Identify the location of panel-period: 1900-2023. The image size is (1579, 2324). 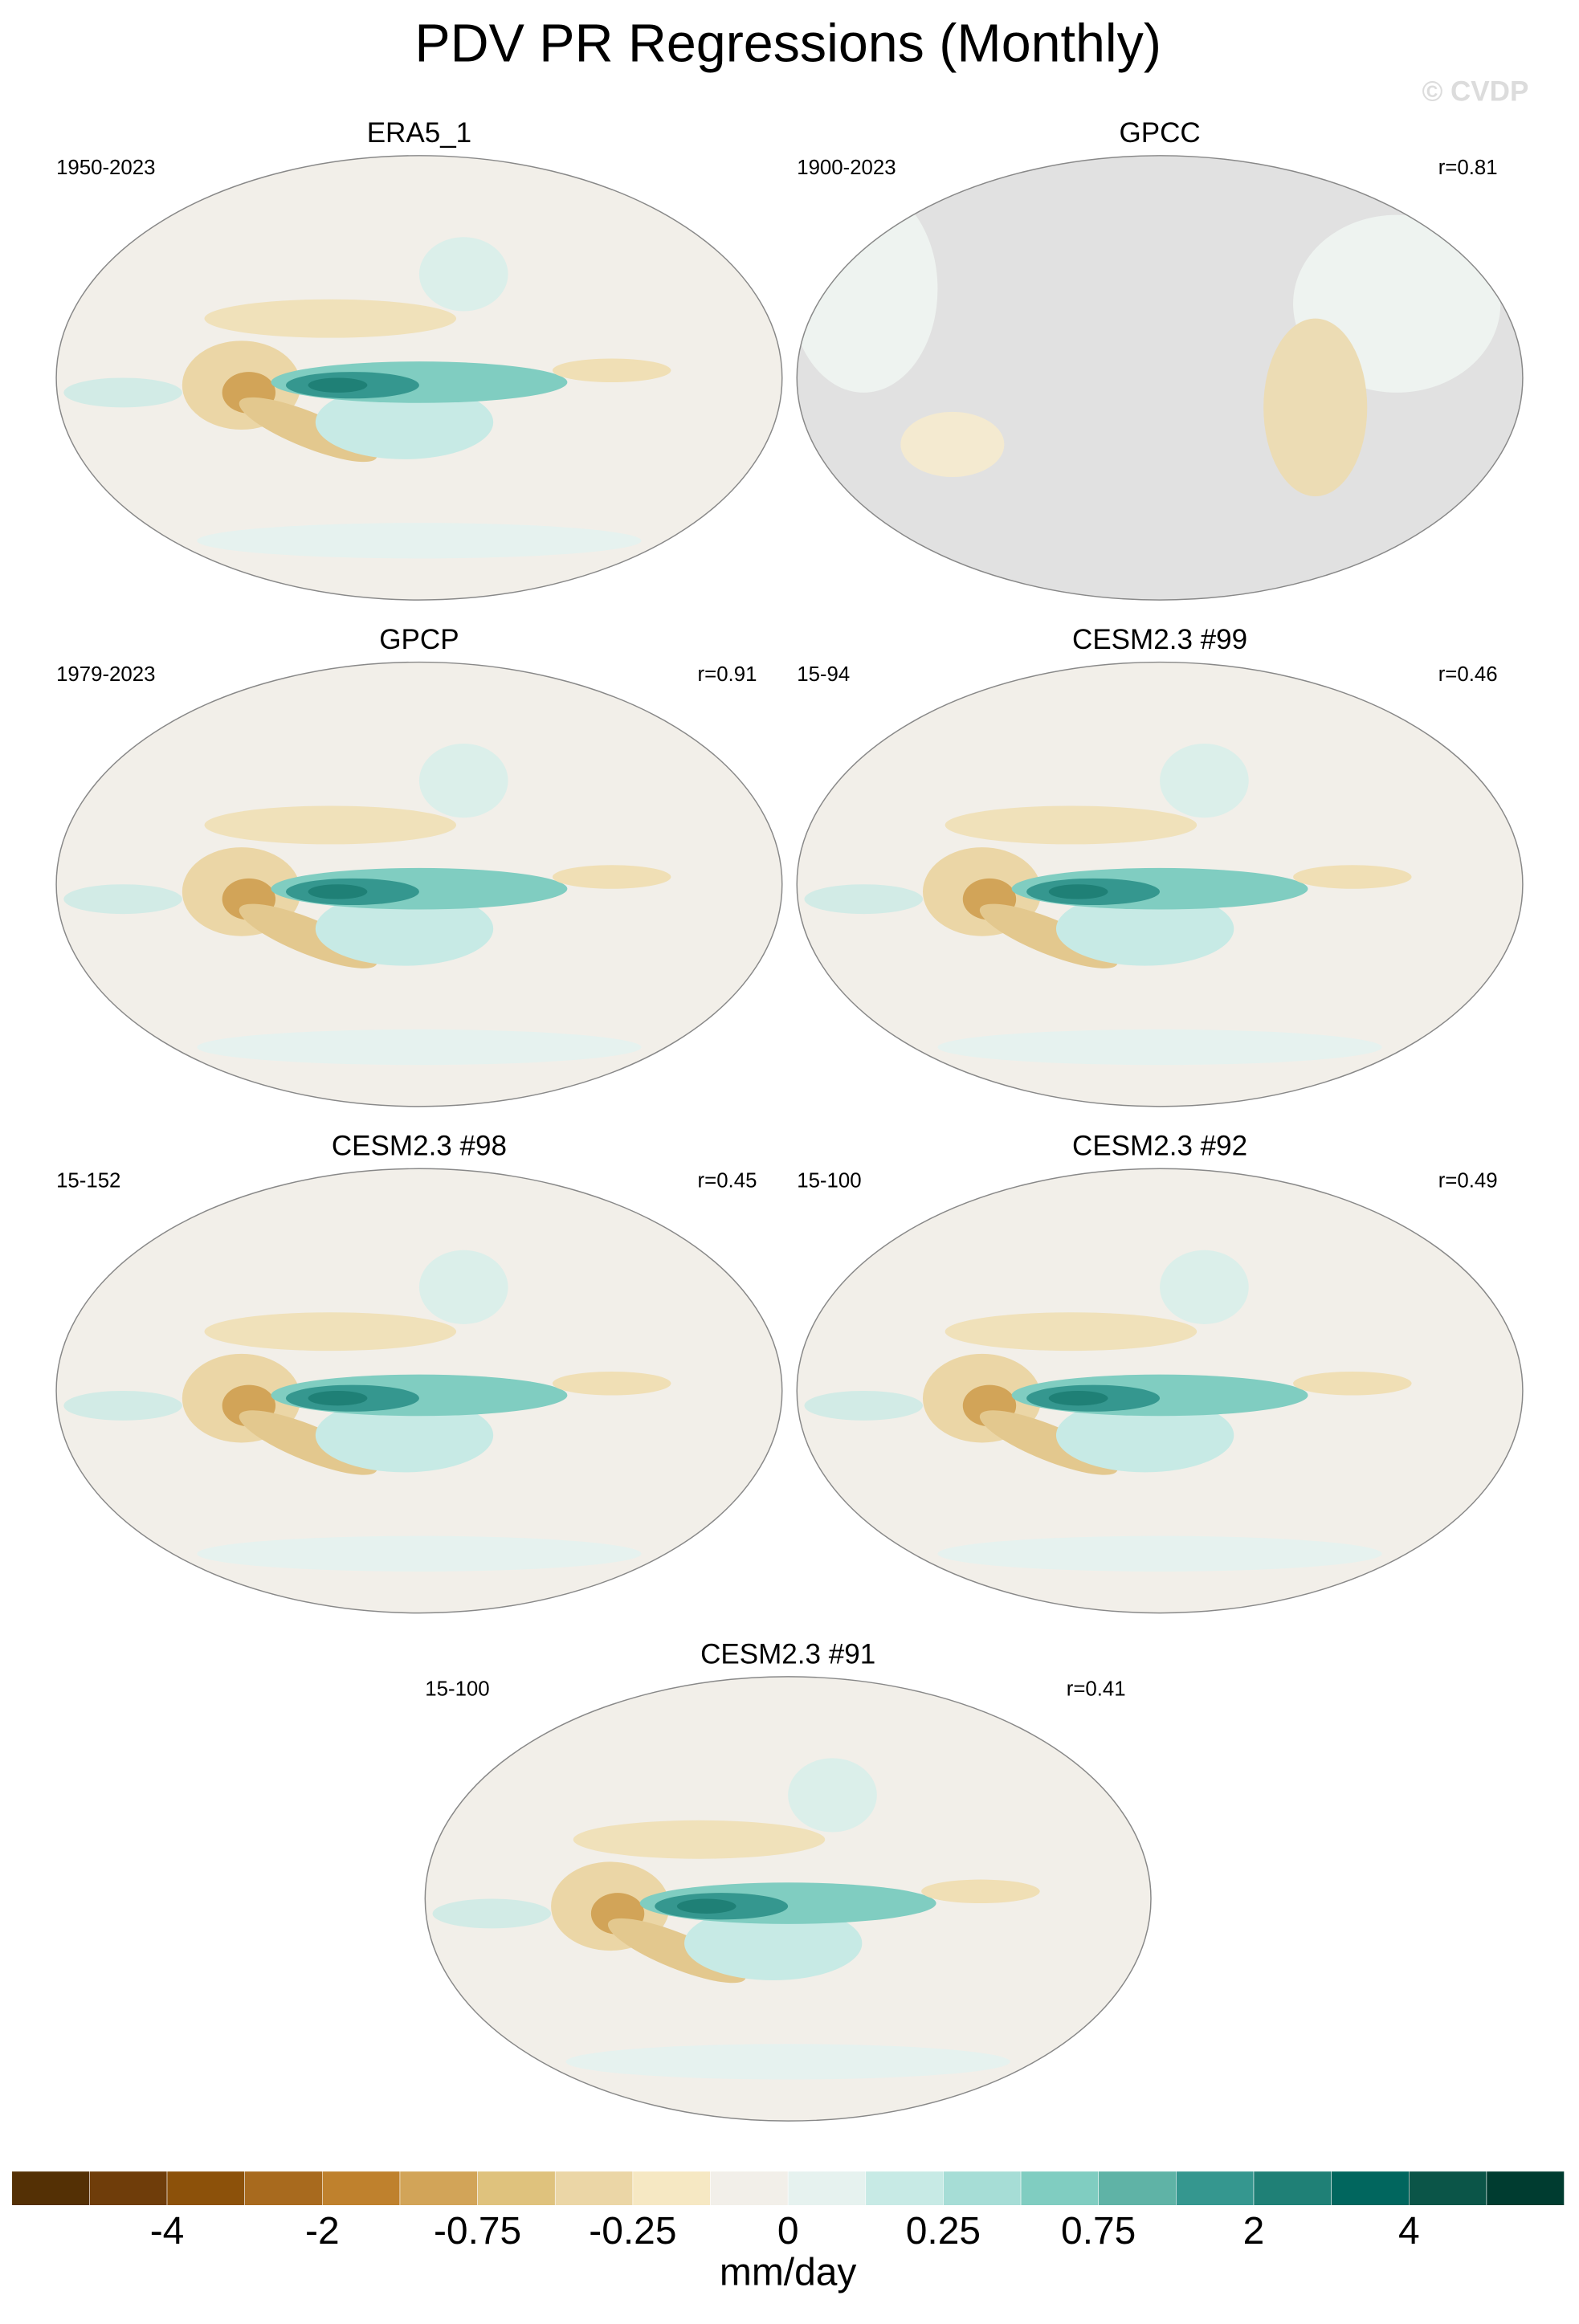
(846, 168).